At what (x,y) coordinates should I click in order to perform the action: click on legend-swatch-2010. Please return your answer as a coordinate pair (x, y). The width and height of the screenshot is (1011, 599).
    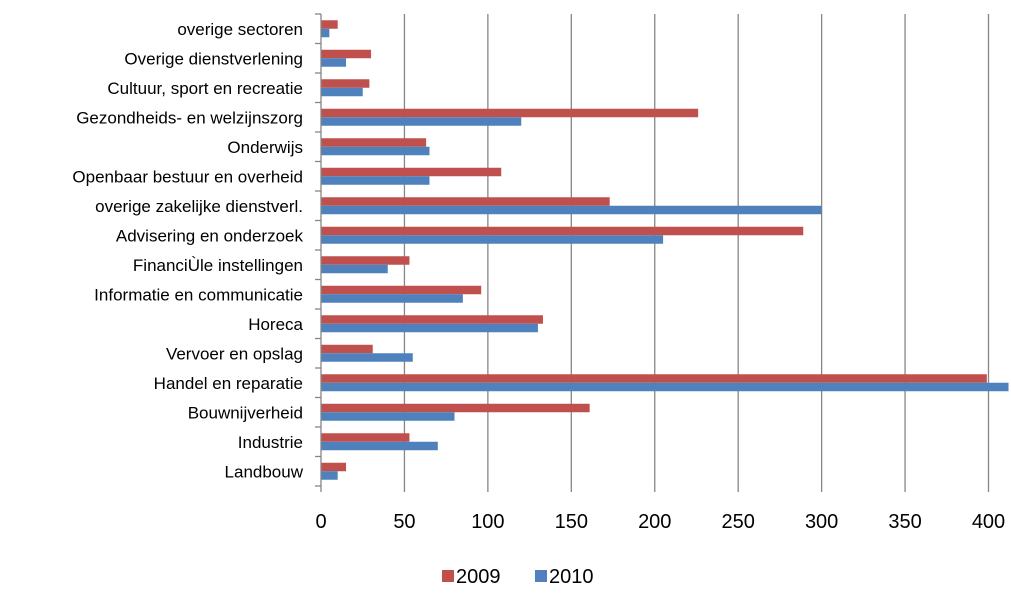
    Looking at the image, I should click on (541, 576).